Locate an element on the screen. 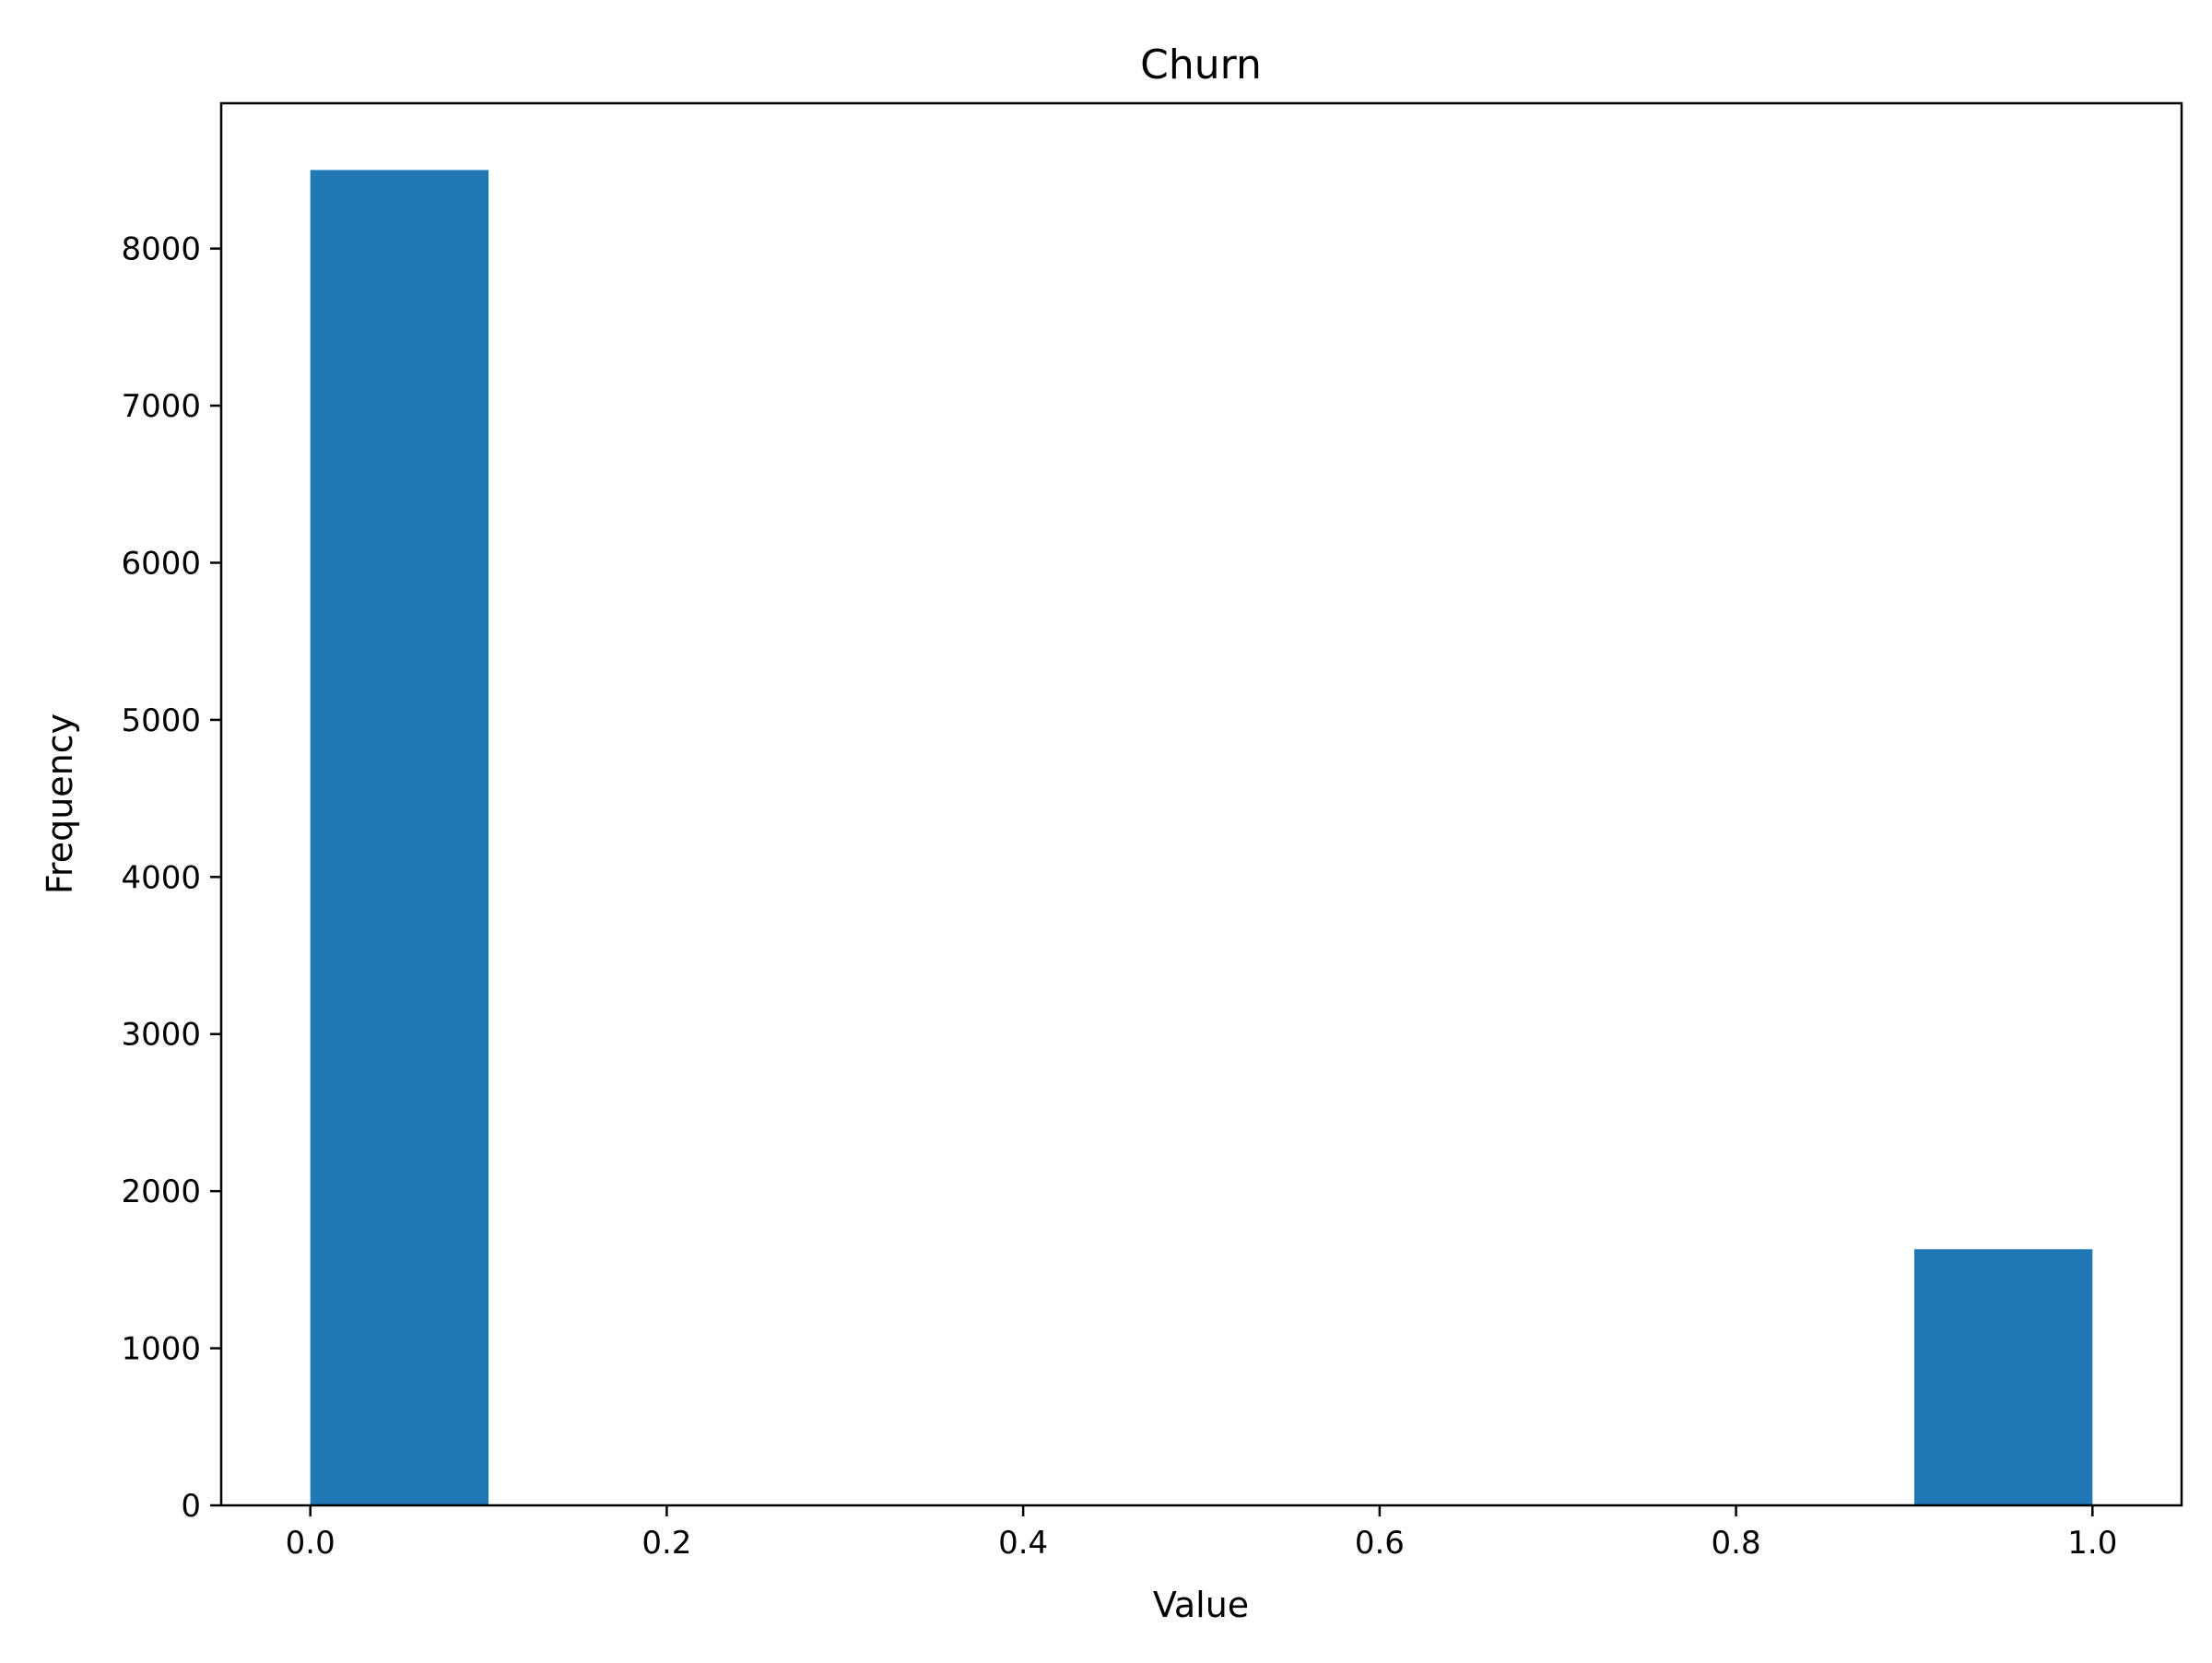 The height and width of the screenshot is (1663, 2212). y-axis: 0 1000 2000 3000 4000 5000 6000 7000 8000 is located at coordinates (171, 878).